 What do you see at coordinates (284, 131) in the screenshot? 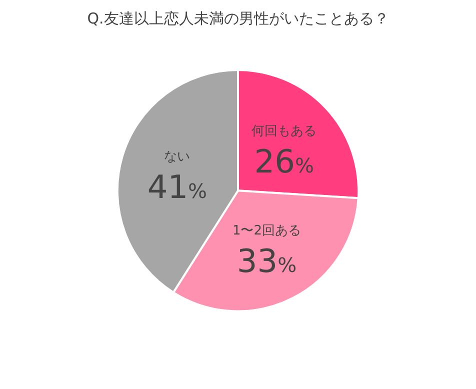
I see `slice-label: 何回もある` at bounding box center [284, 131].